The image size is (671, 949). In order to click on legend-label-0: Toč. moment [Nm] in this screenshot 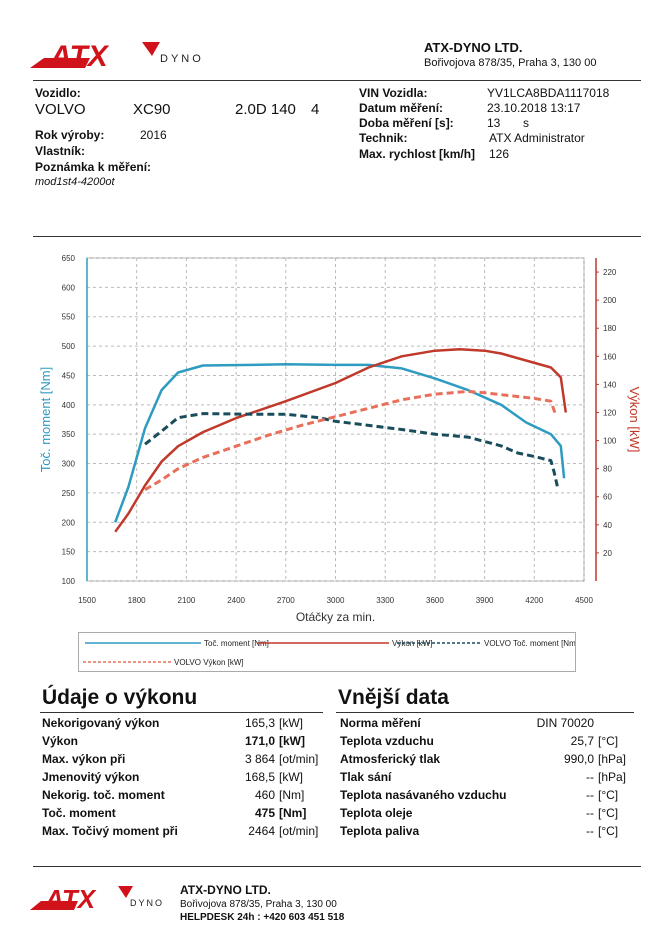, I will do `click(236, 643)`.